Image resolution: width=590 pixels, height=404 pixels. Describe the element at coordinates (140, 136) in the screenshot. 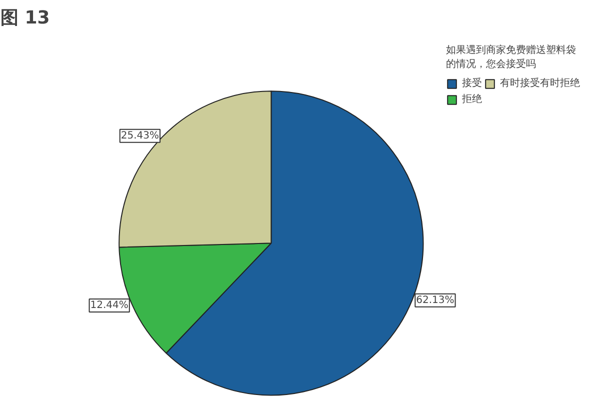

I see `data-label: 25.43%` at that location.